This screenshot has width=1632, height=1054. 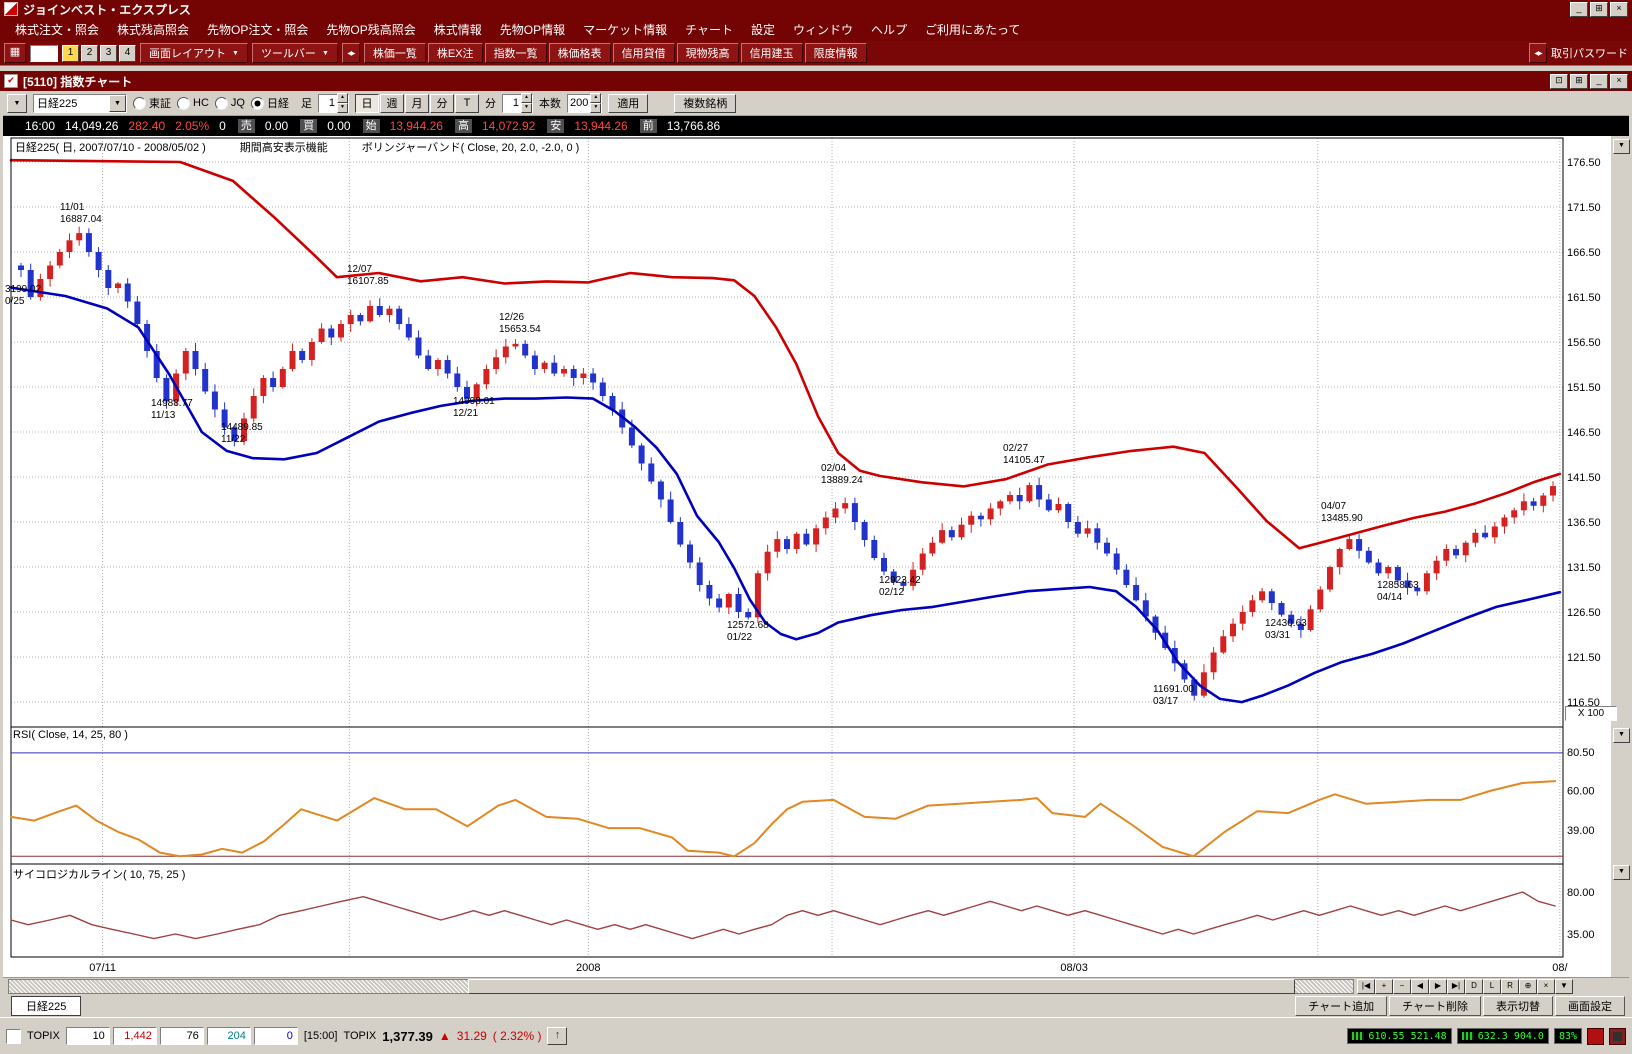 I want to click on chart-window-title-bar: ✔ [5110] 指数チャート ⊡ ⊞ _ ×, so click(x=816, y=81).